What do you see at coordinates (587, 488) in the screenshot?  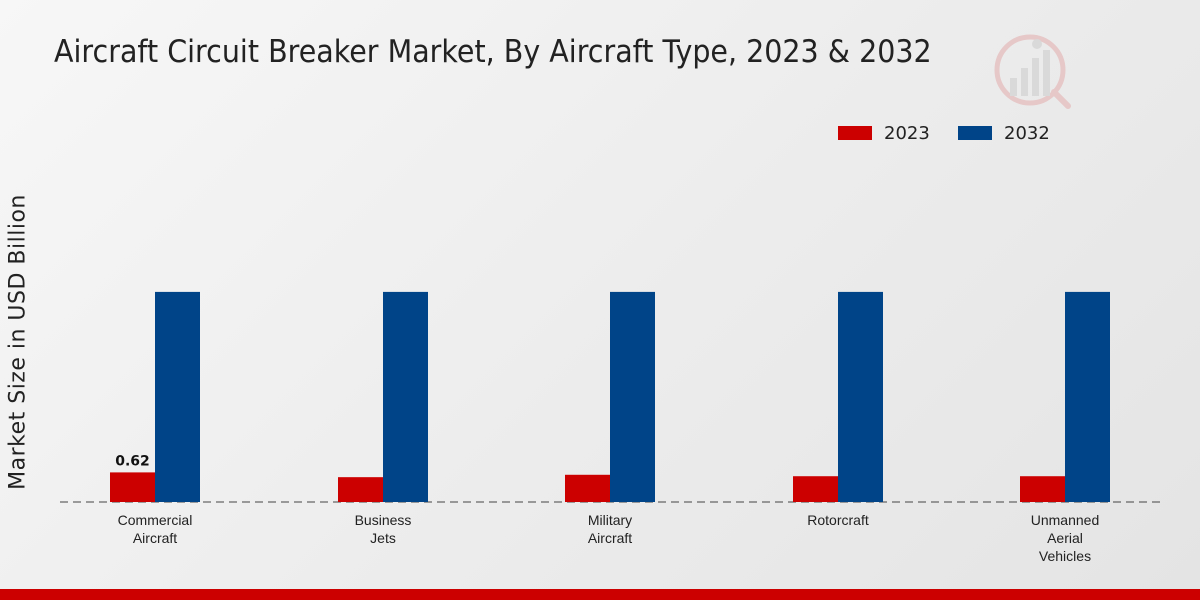 I see `bar-2023-military-aircraft` at bounding box center [587, 488].